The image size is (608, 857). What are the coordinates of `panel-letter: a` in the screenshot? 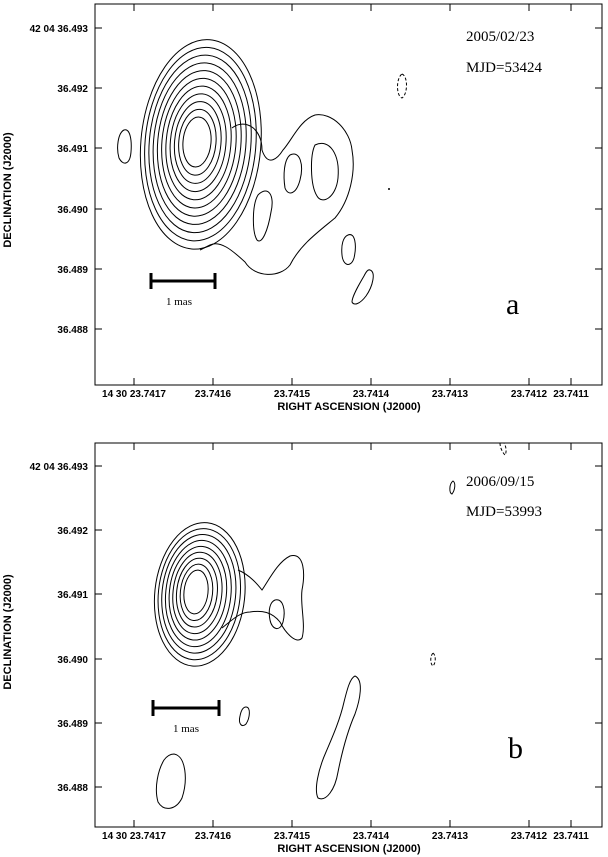 It's located at (512, 304).